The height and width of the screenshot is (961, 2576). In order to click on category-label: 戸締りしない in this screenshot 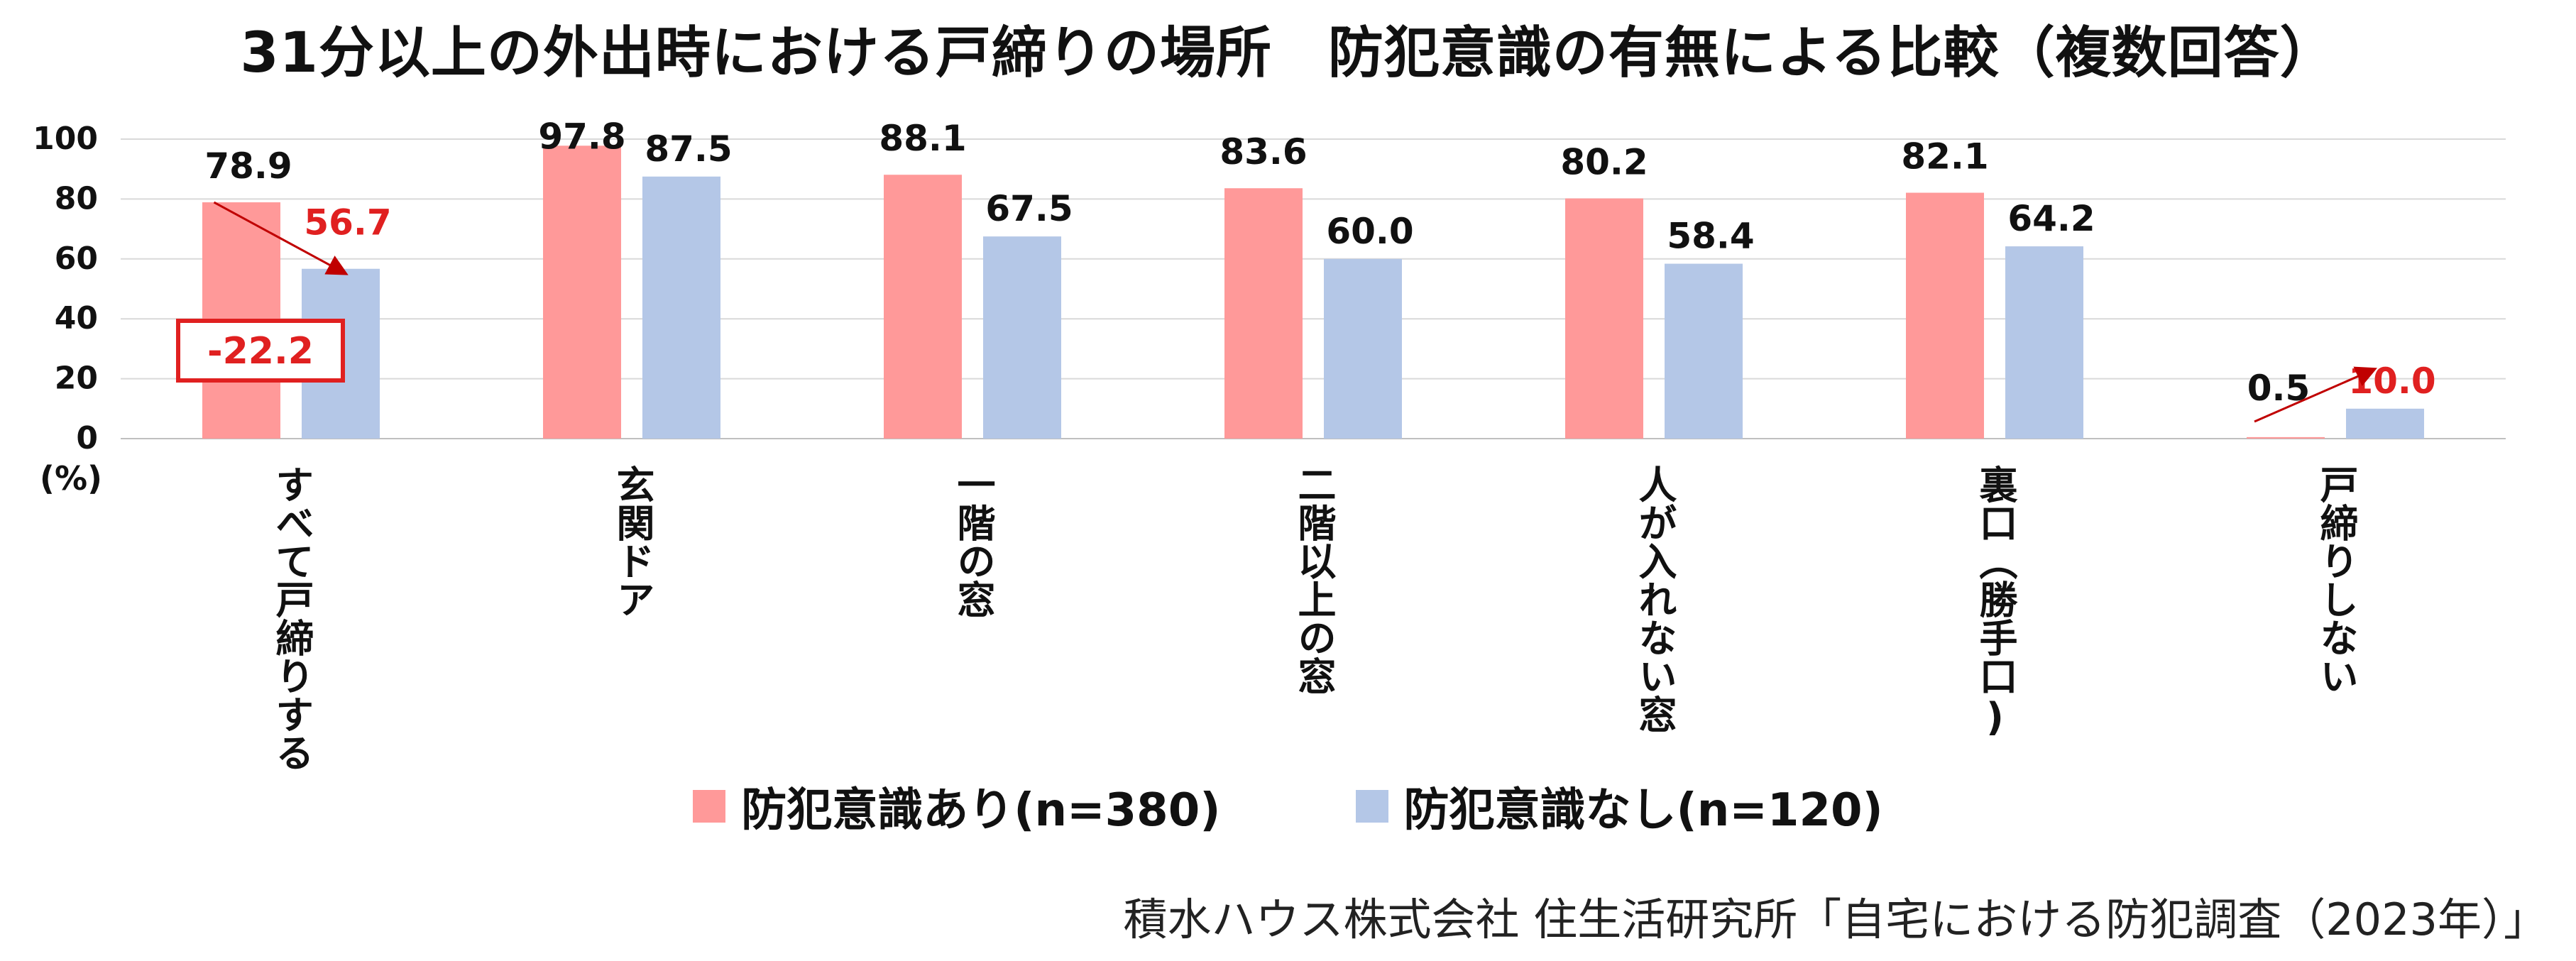, I will do `click(2335, 580)`.